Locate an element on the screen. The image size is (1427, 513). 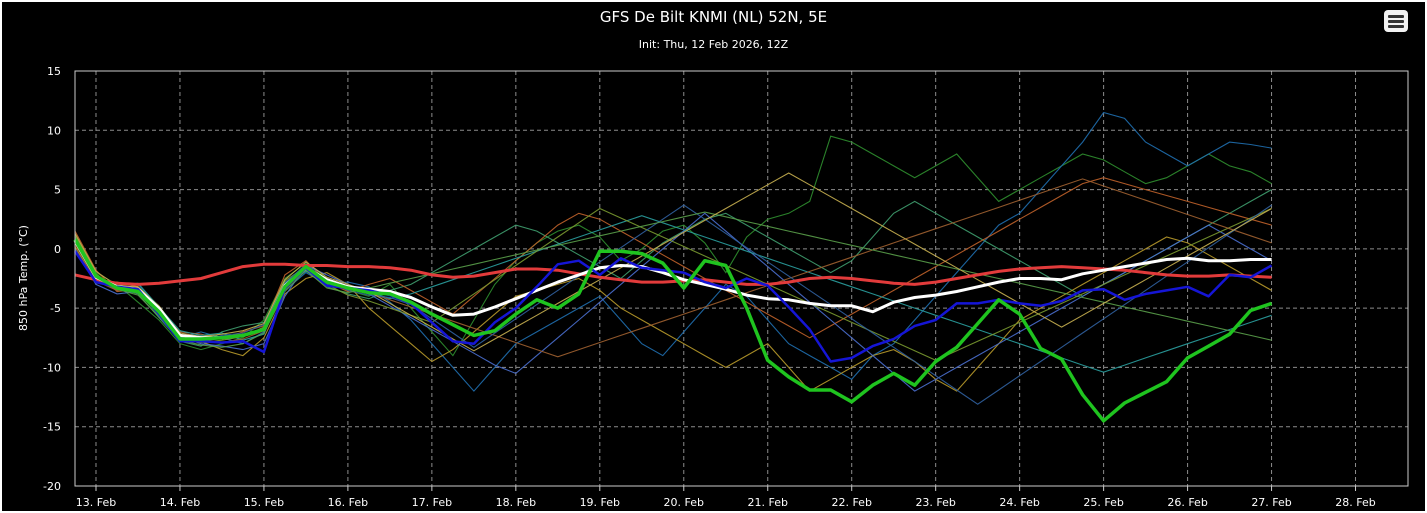
x-tick-label: 21. Feb is located at coordinates (768, 502).